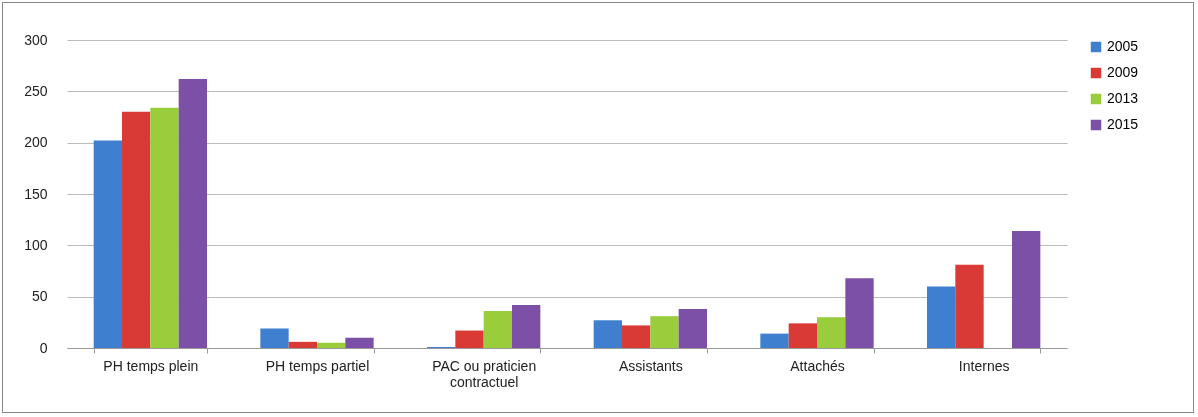 This screenshot has width=1198, height=417. I want to click on legend-label: 2005, so click(1123, 46).